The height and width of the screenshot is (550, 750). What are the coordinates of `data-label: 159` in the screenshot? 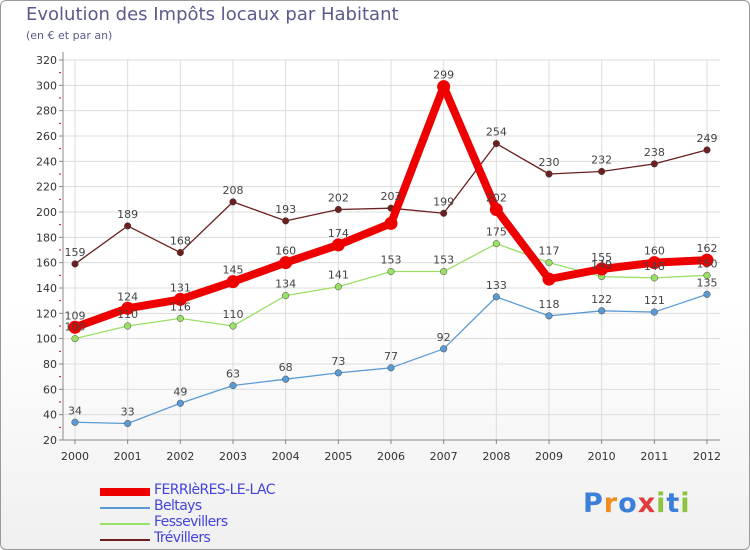 It's located at (75, 252).